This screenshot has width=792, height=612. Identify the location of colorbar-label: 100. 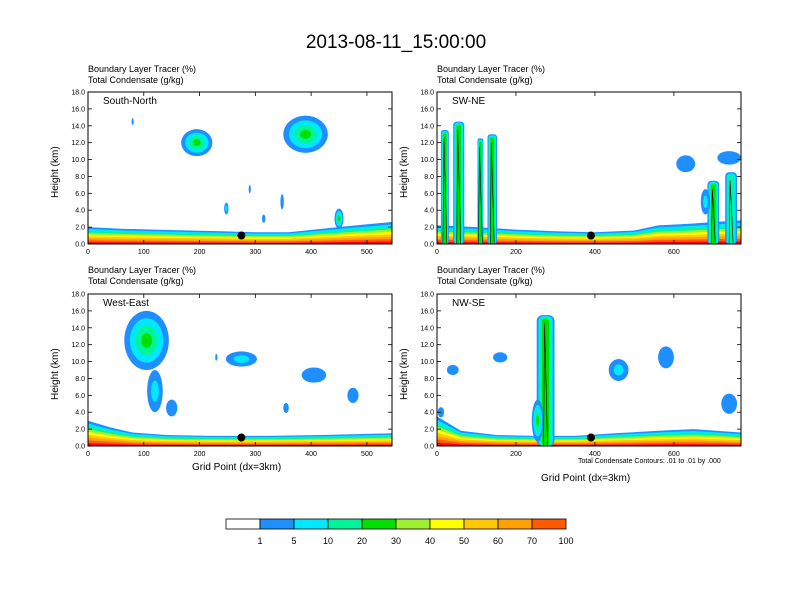
(565, 541).